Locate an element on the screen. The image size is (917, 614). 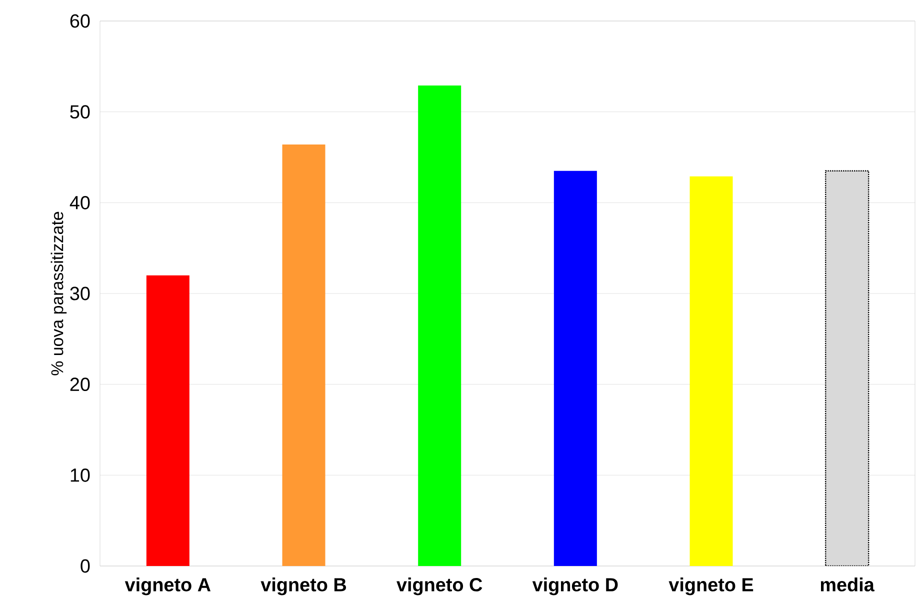
y-tick-label: 40 is located at coordinates (80, 203).